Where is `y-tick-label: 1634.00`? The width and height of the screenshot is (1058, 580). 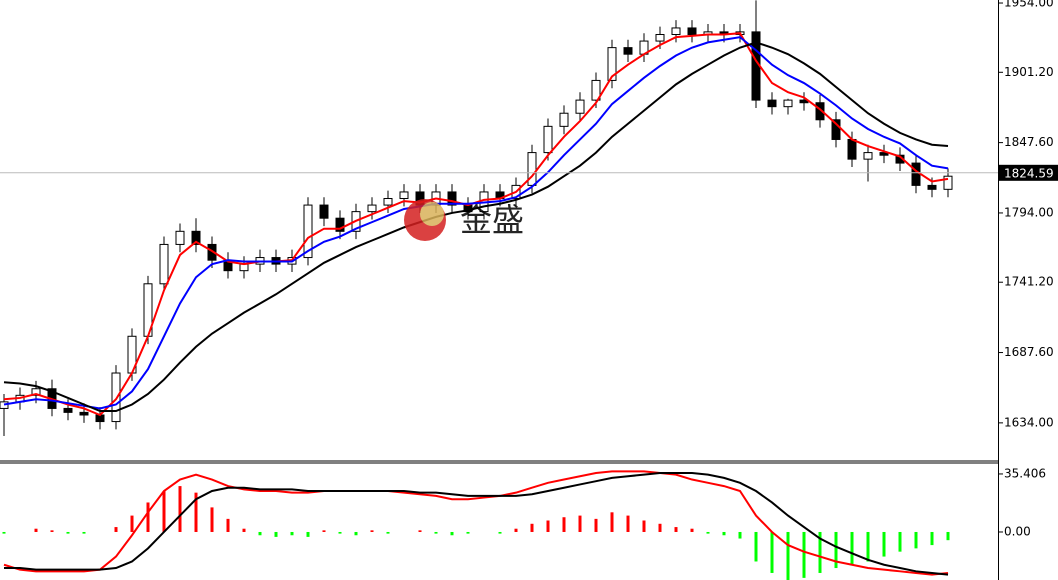 y-tick-label: 1634.00 is located at coordinates (1029, 422).